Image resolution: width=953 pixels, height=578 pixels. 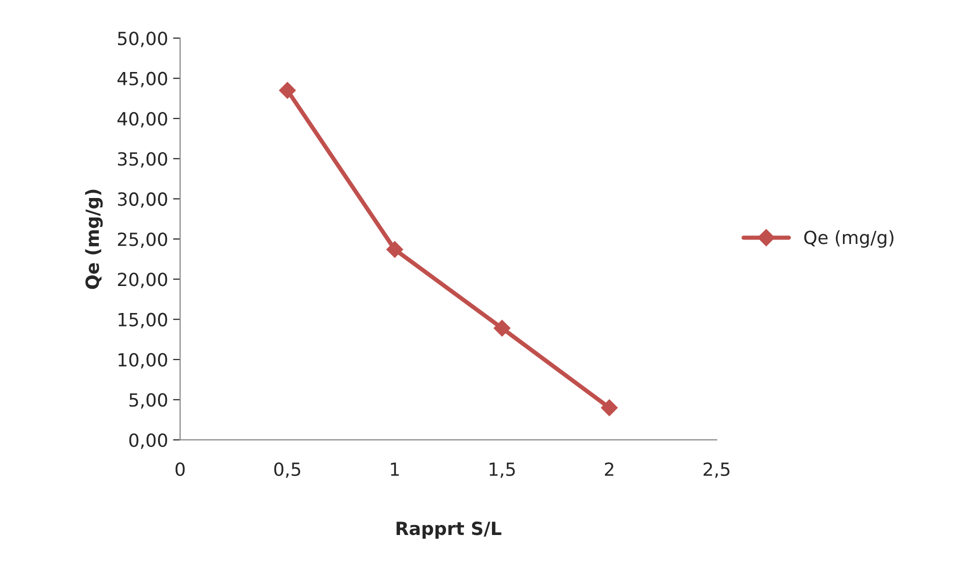 I want to click on x-tick-label: 1,5, so click(x=502, y=470).